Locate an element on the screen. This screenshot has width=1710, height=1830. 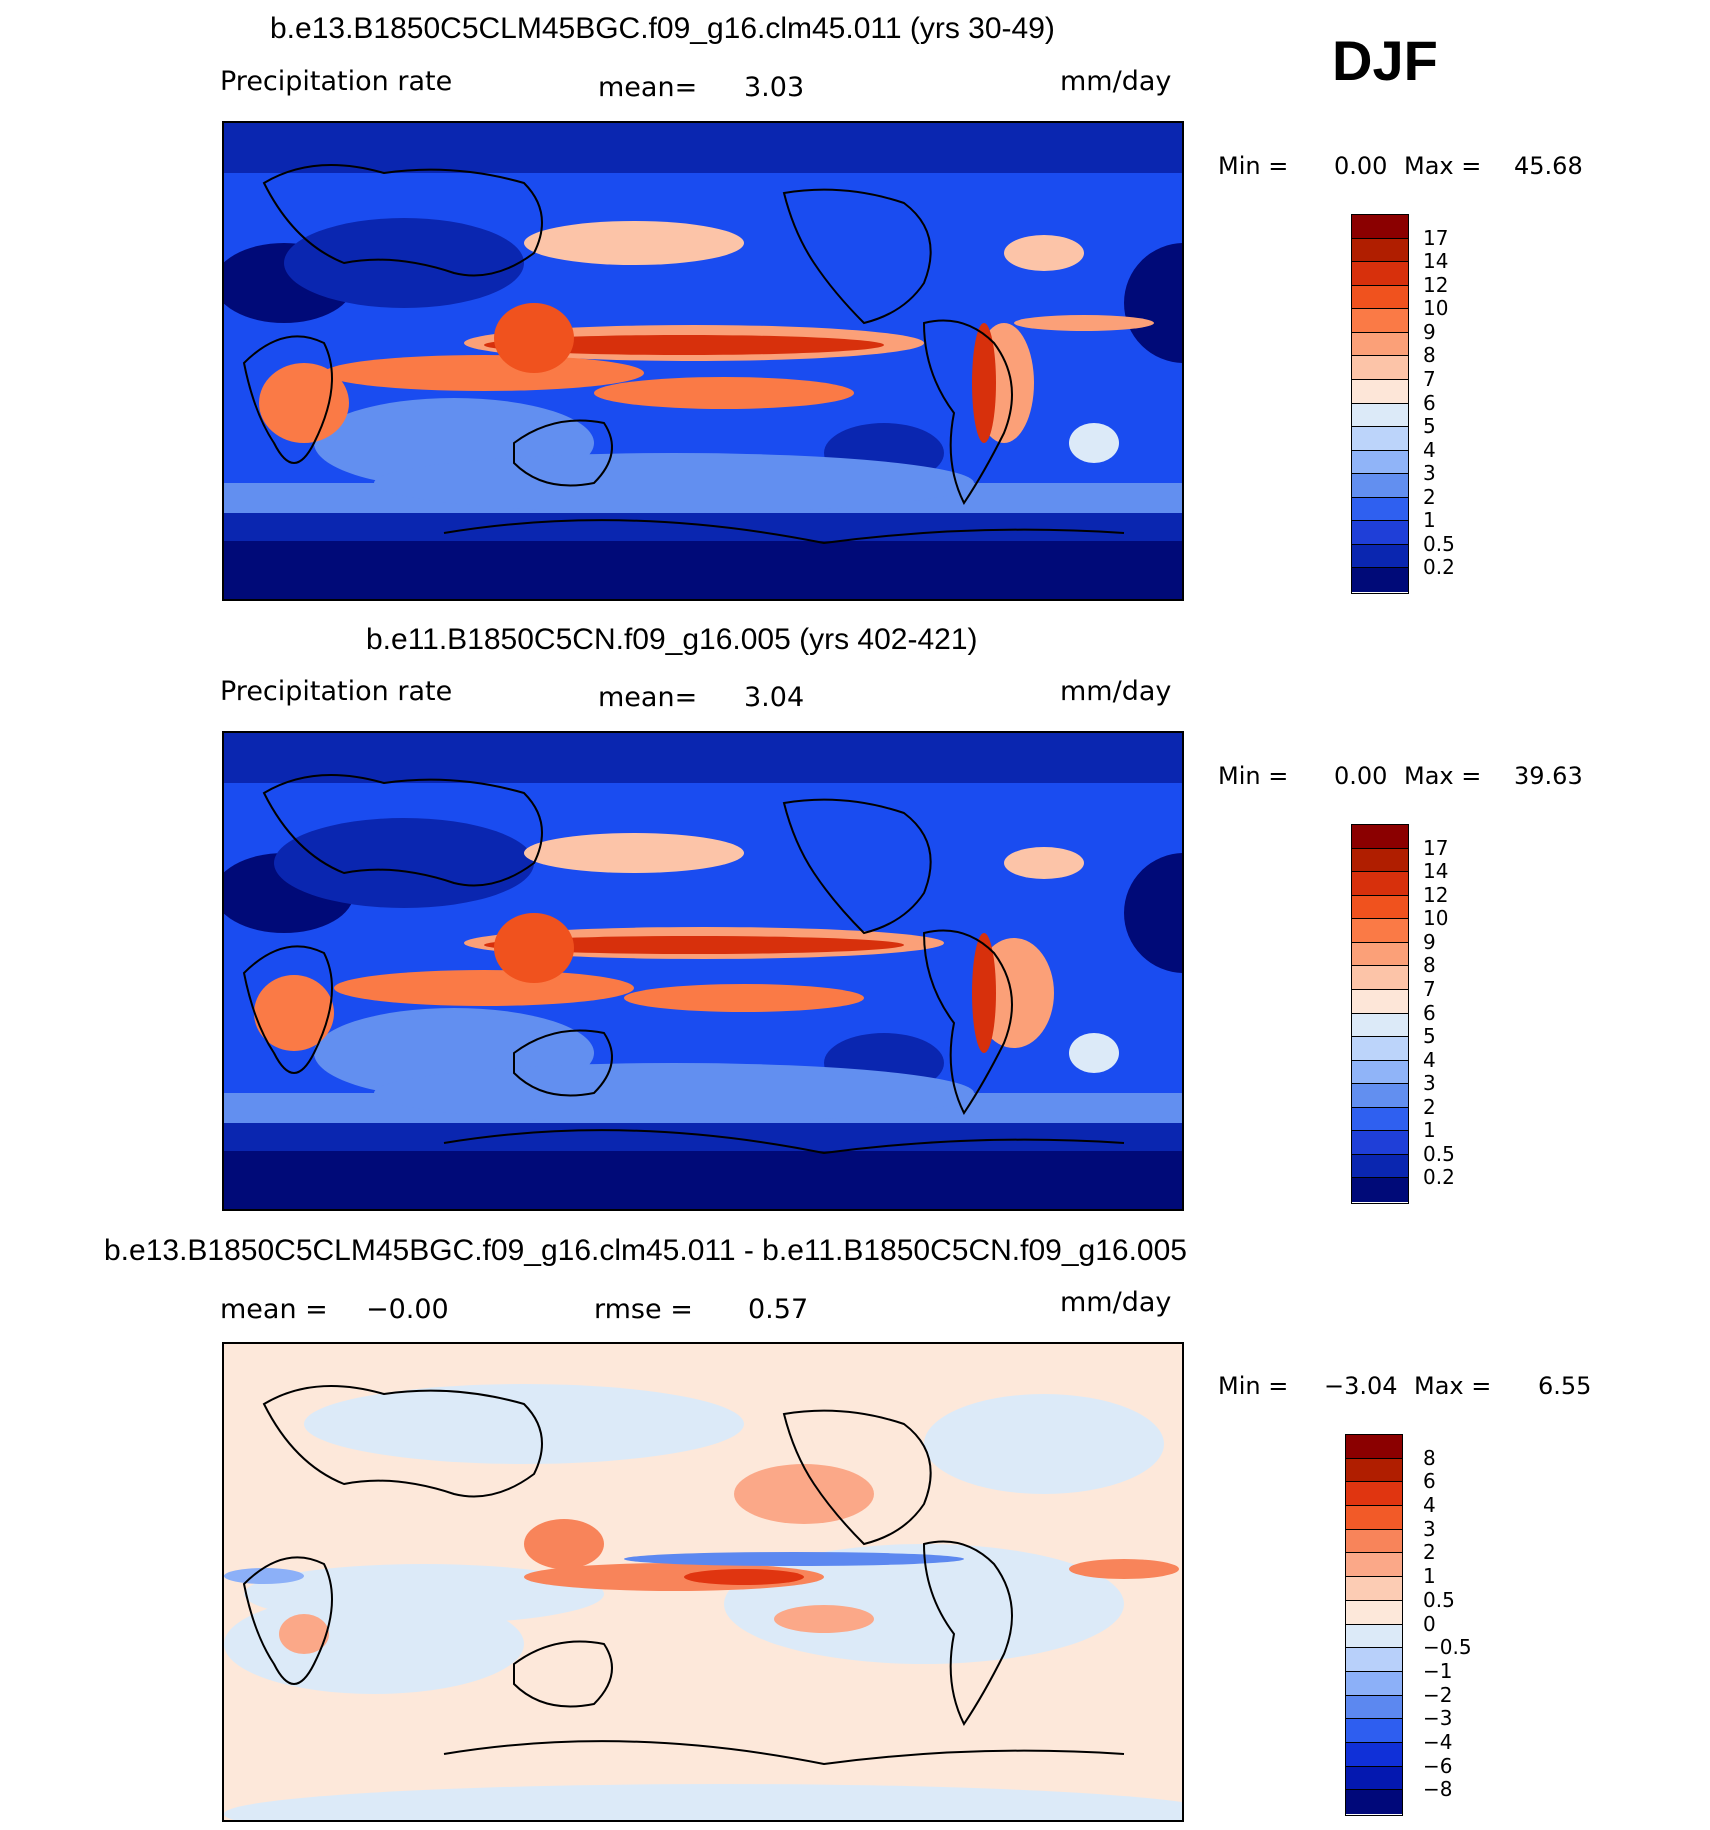
colorbar-tick-label: −2 is located at coordinates (1438, 1694).